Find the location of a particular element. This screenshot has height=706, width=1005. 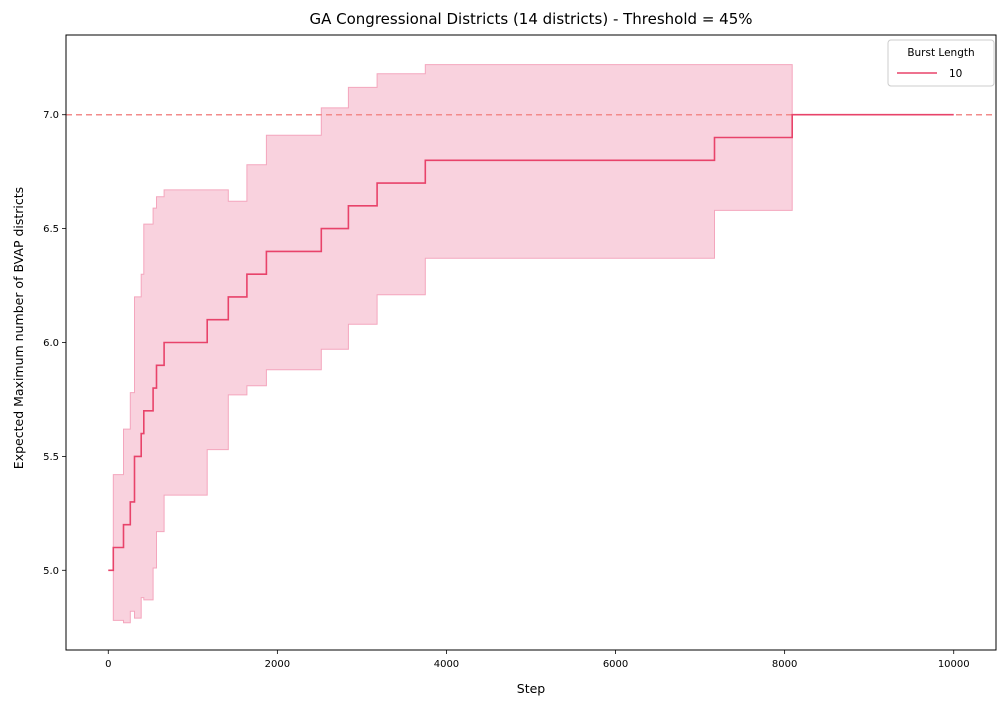

legend-box is located at coordinates (941, 63).